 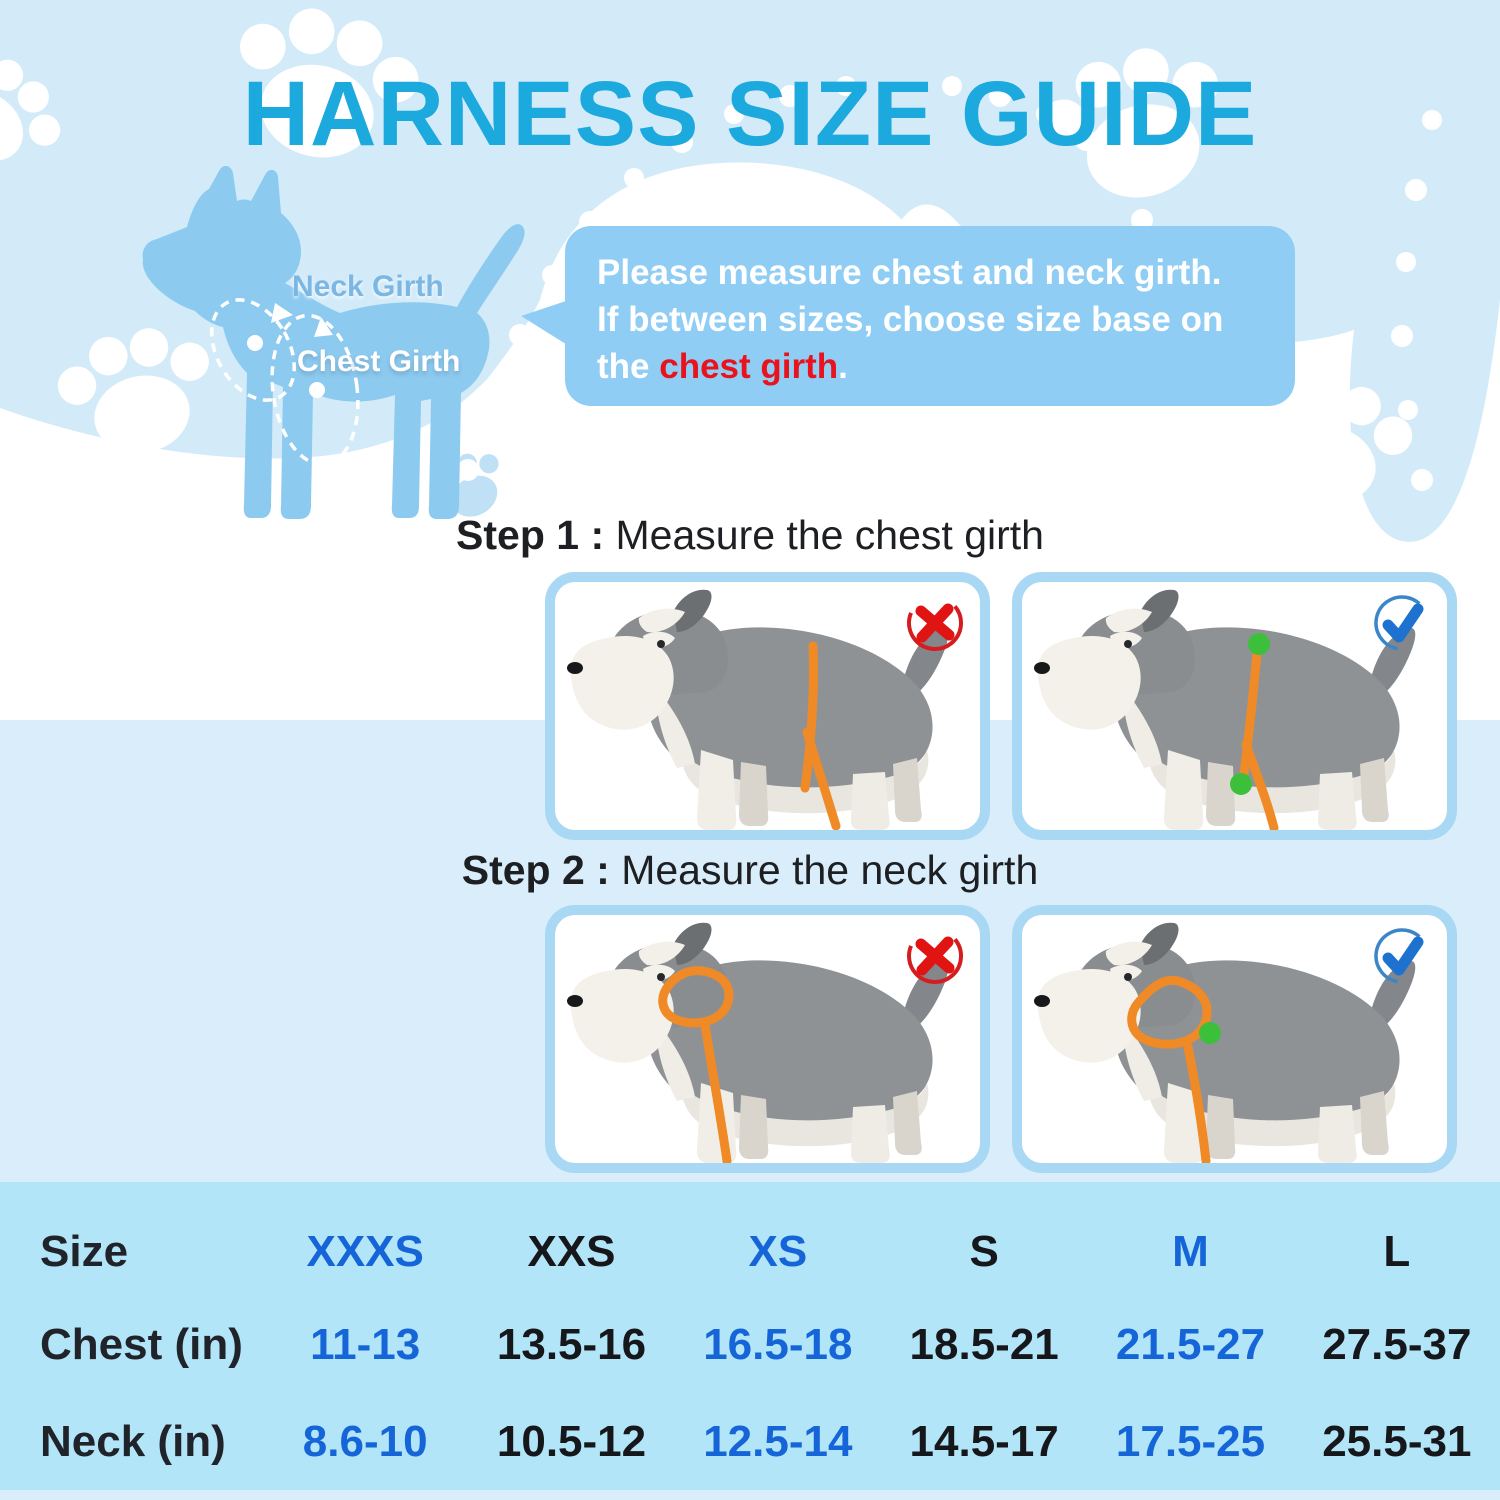 I want to click on size-cell: M, so click(x=1190, y=1251).